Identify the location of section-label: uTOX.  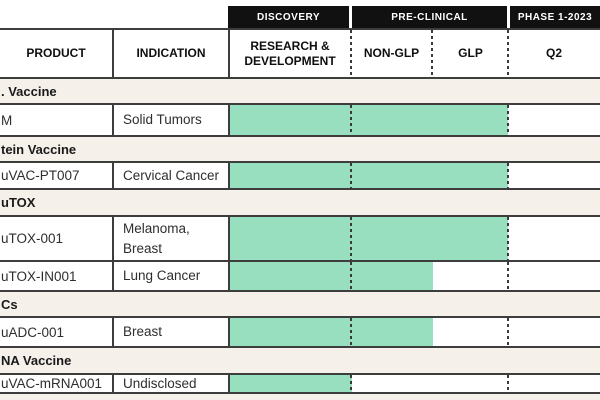
(18, 202).